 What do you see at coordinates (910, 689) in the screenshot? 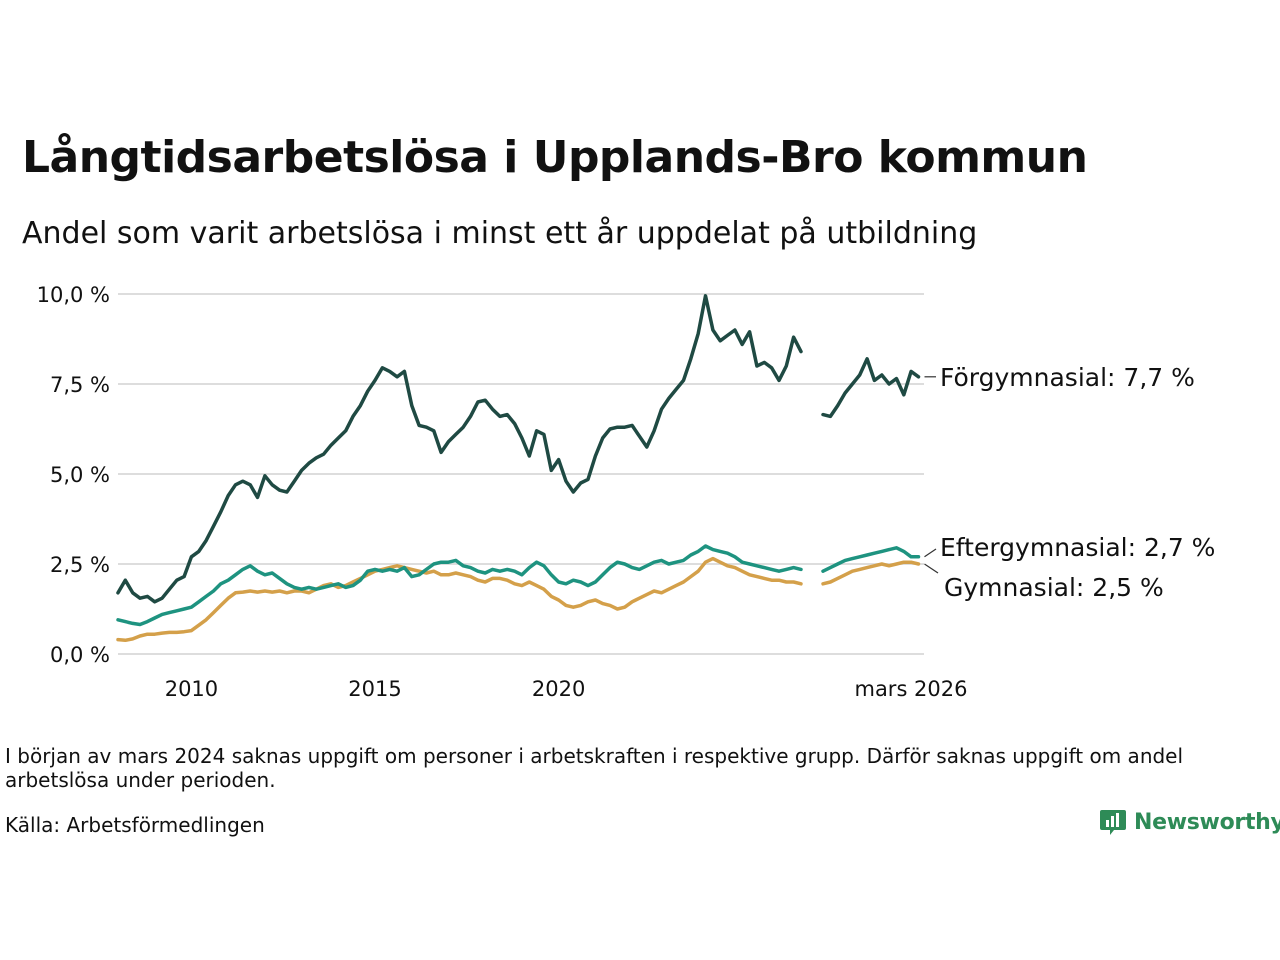
I see `x-tick-label: mars 2026` at bounding box center [910, 689].